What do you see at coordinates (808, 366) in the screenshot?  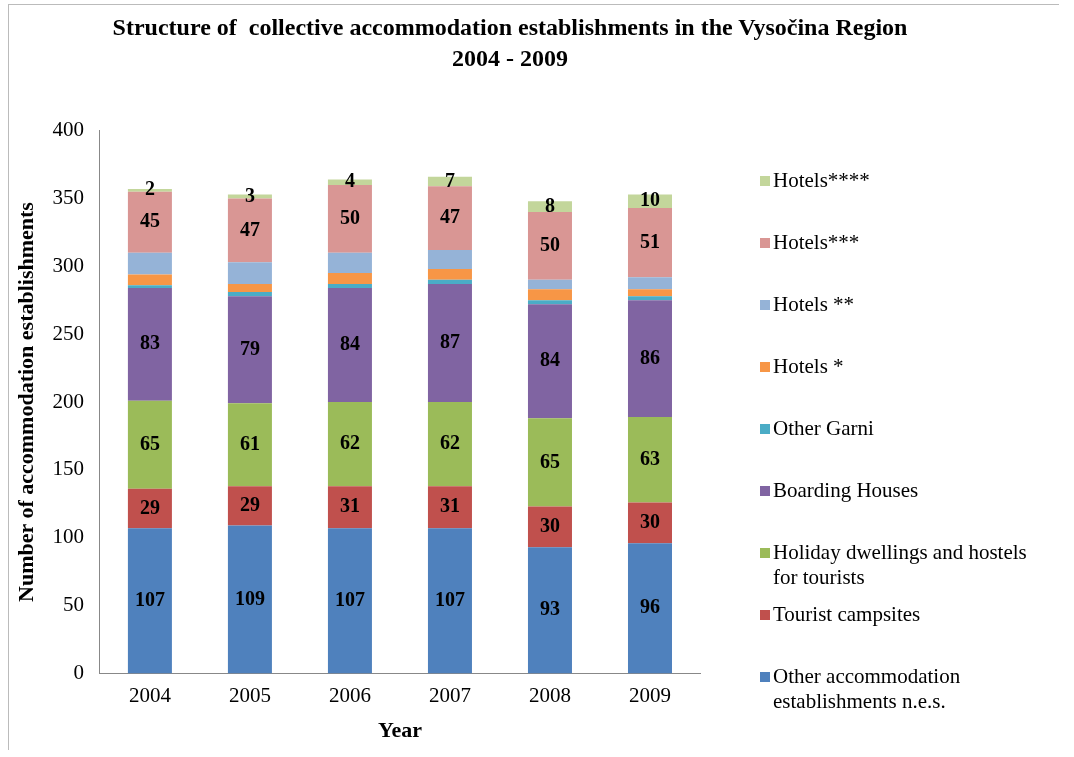 I see `legend-label: Hotels *` at bounding box center [808, 366].